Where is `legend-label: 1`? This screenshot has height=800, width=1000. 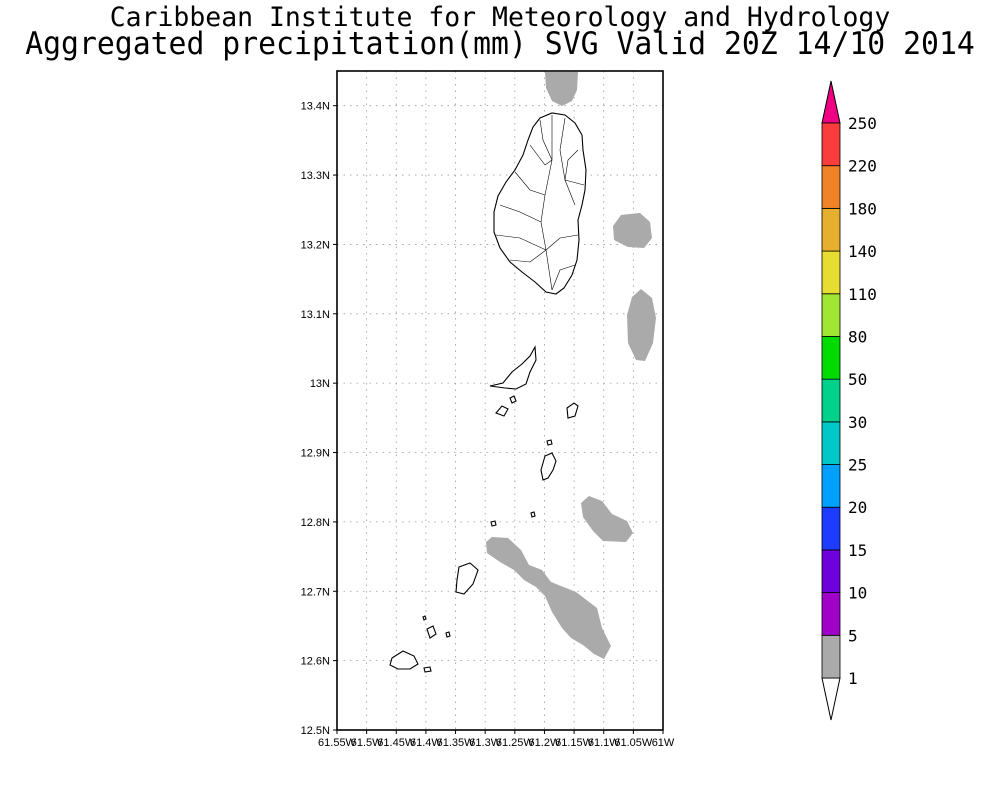
legend-label: 1 is located at coordinates (853, 678).